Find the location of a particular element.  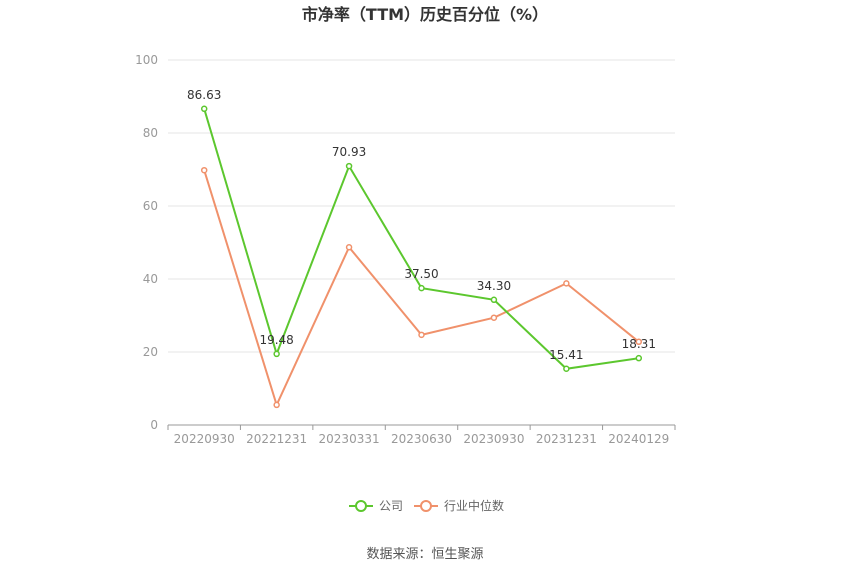

data-label: 34.30 is located at coordinates (494, 286).